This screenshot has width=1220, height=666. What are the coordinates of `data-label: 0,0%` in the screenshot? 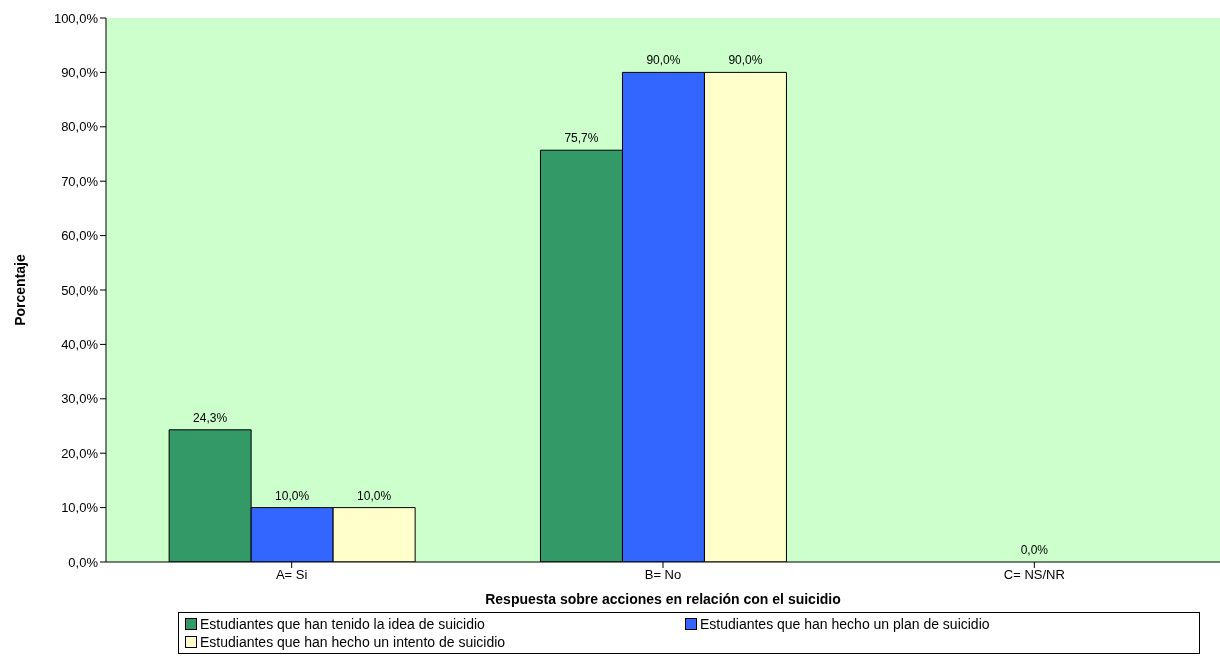 It's located at (1034, 550).